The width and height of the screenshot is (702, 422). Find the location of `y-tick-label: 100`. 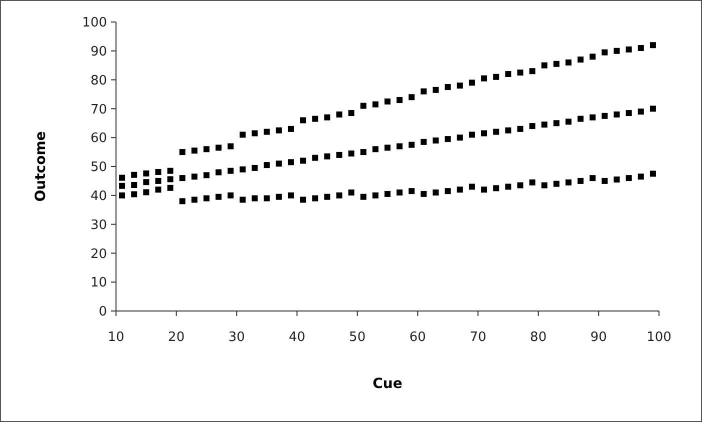

y-tick-label: 100 is located at coordinates (94, 23).